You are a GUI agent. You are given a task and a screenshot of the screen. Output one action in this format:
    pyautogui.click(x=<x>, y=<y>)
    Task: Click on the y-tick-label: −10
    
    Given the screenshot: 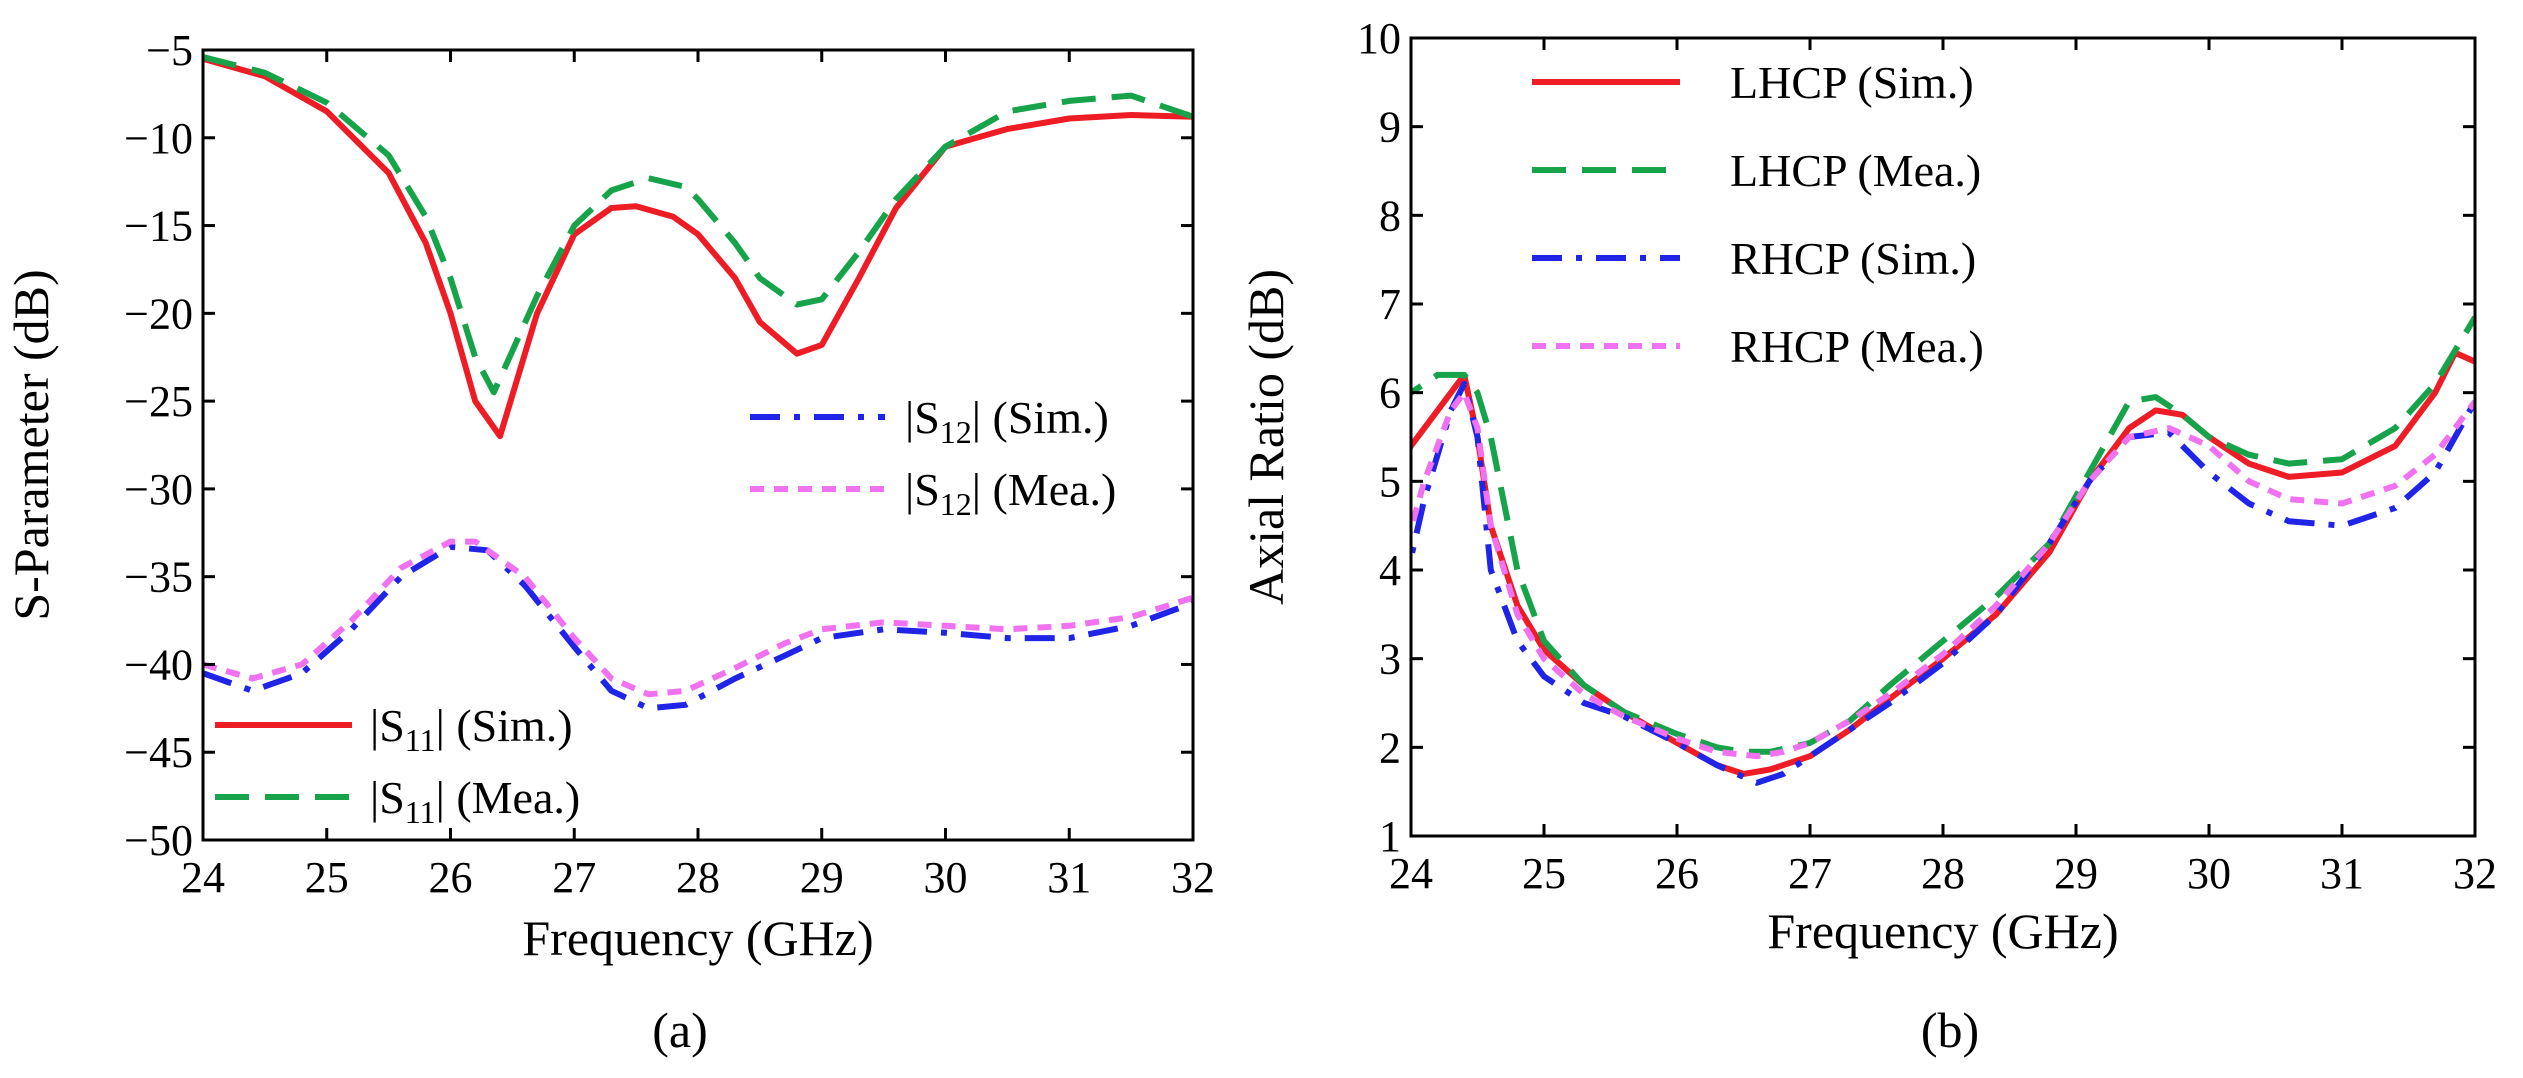 What is the action you would take?
    pyautogui.click(x=158, y=138)
    